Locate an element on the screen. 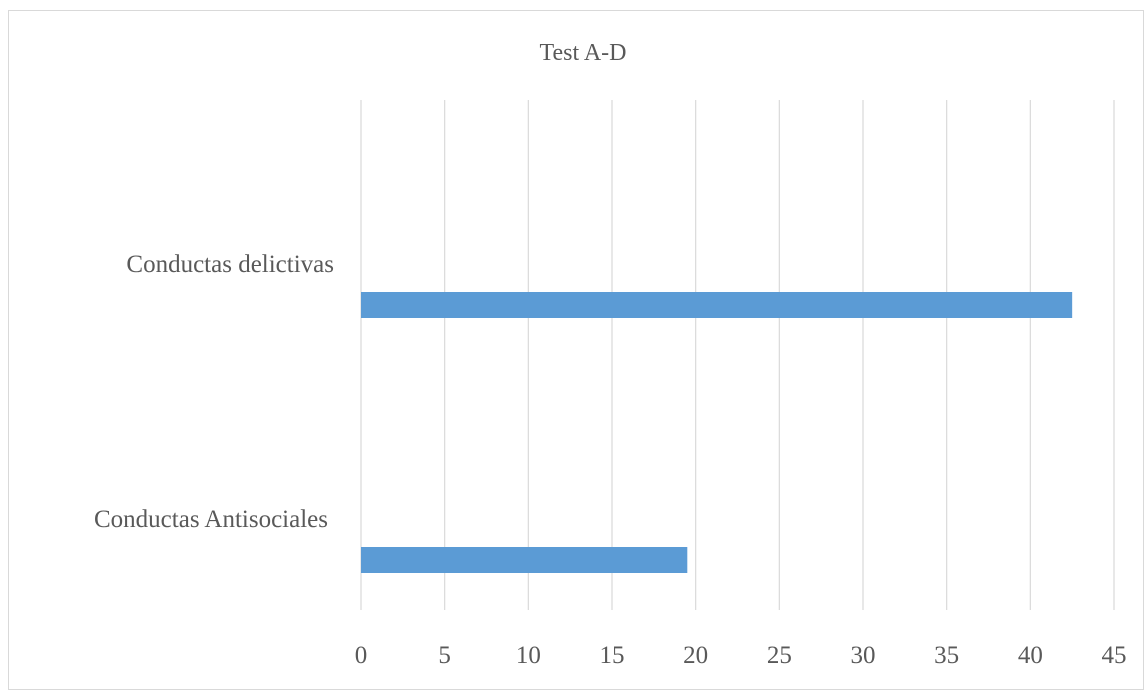 The width and height of the screenshot is (1146, 690). x-tick-label: 15 is located at coordinates (612, 655).